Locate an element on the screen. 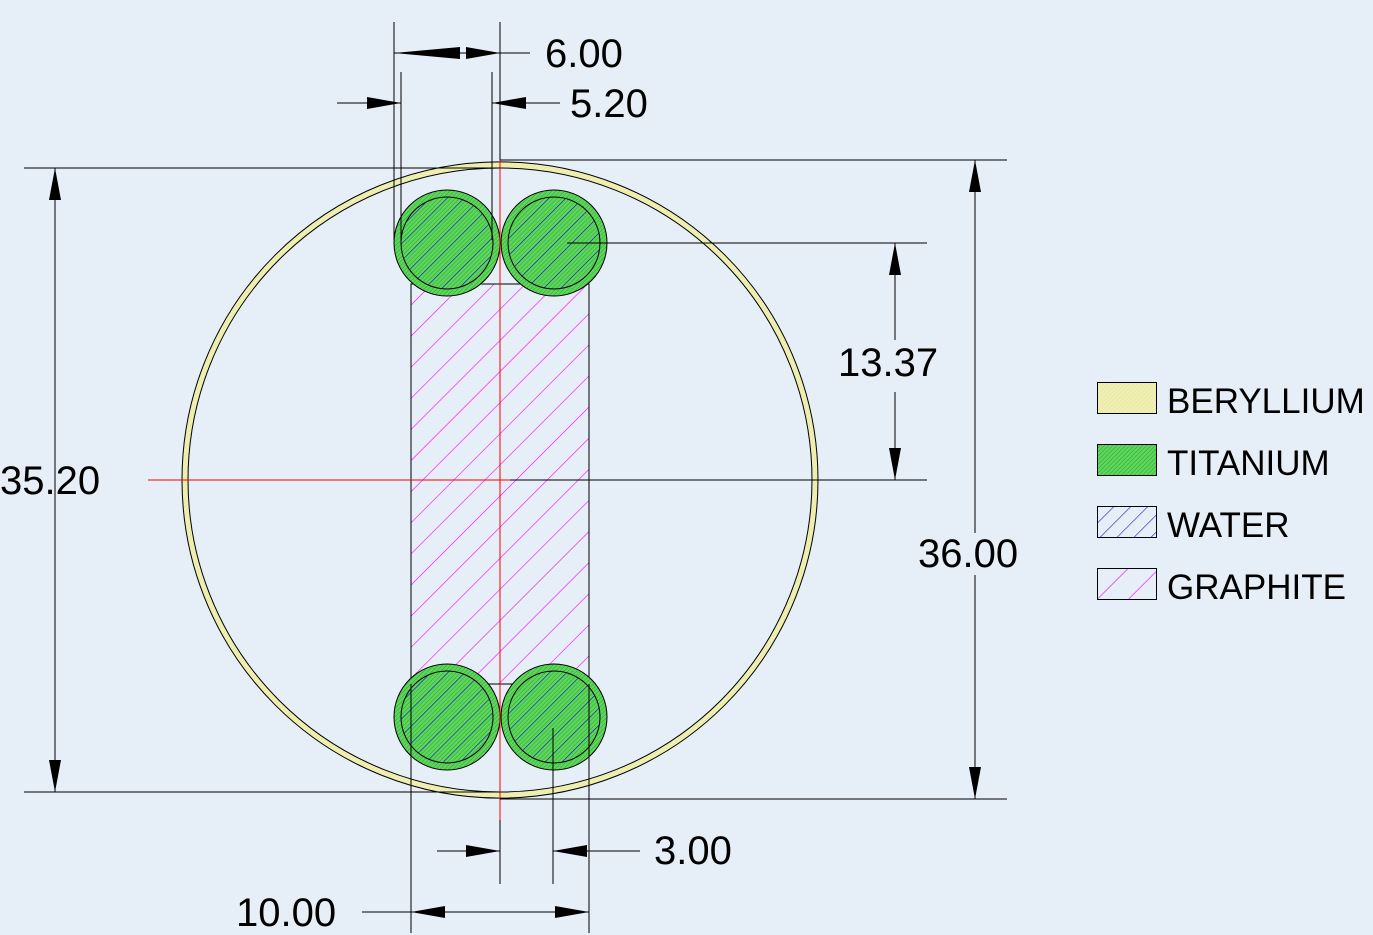  dimension-label-10-00: 10.00 is located at coordinates (286, 913).